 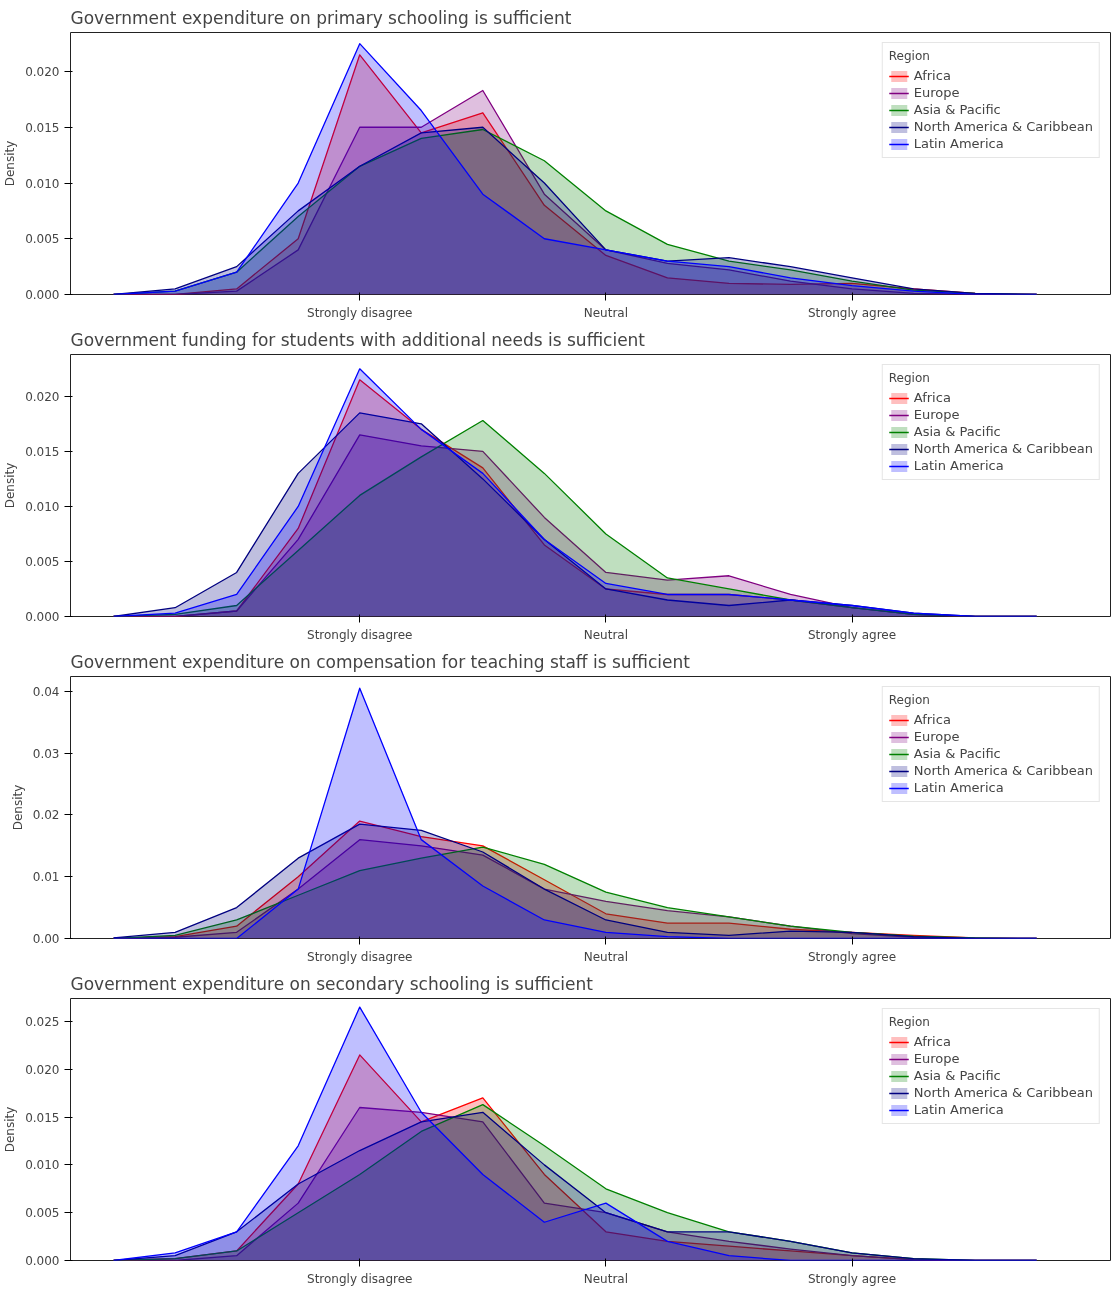 I want to click on y-tick-label: 0.00, so click(x=46, y=939).